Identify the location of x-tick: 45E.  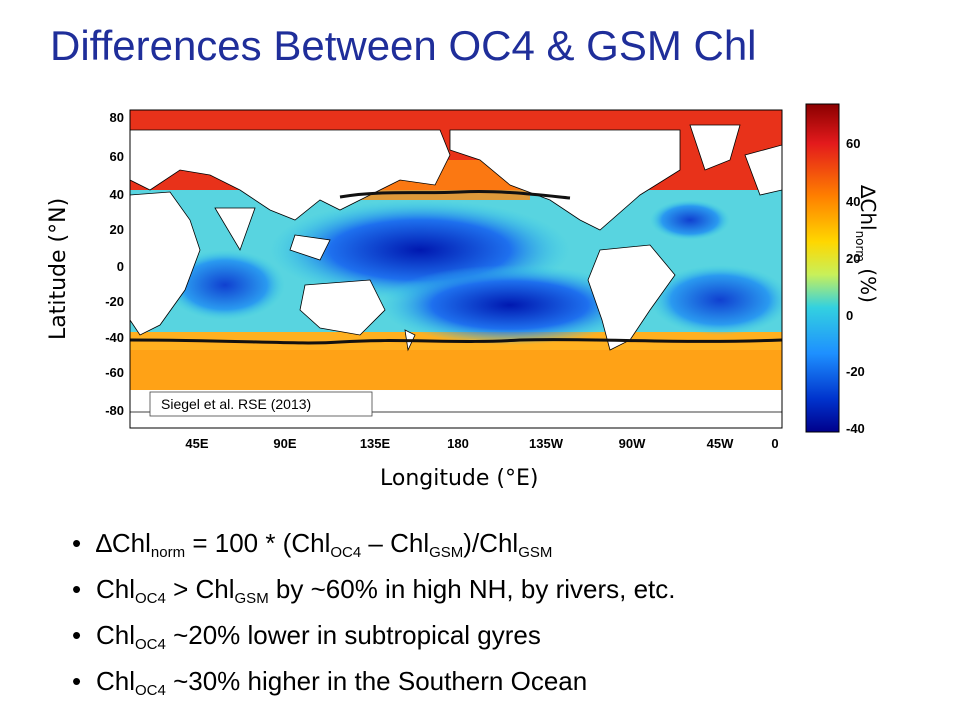
(196, 443).